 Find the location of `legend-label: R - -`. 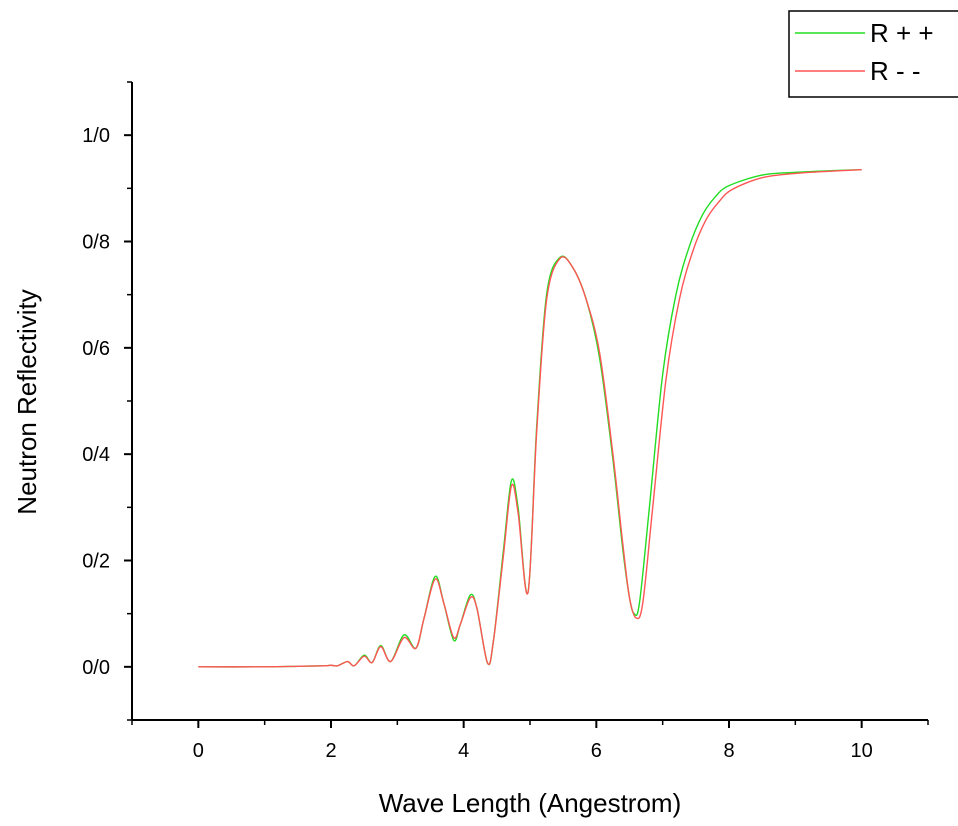

legend-label: R - - is located at coordinates (895, 71).